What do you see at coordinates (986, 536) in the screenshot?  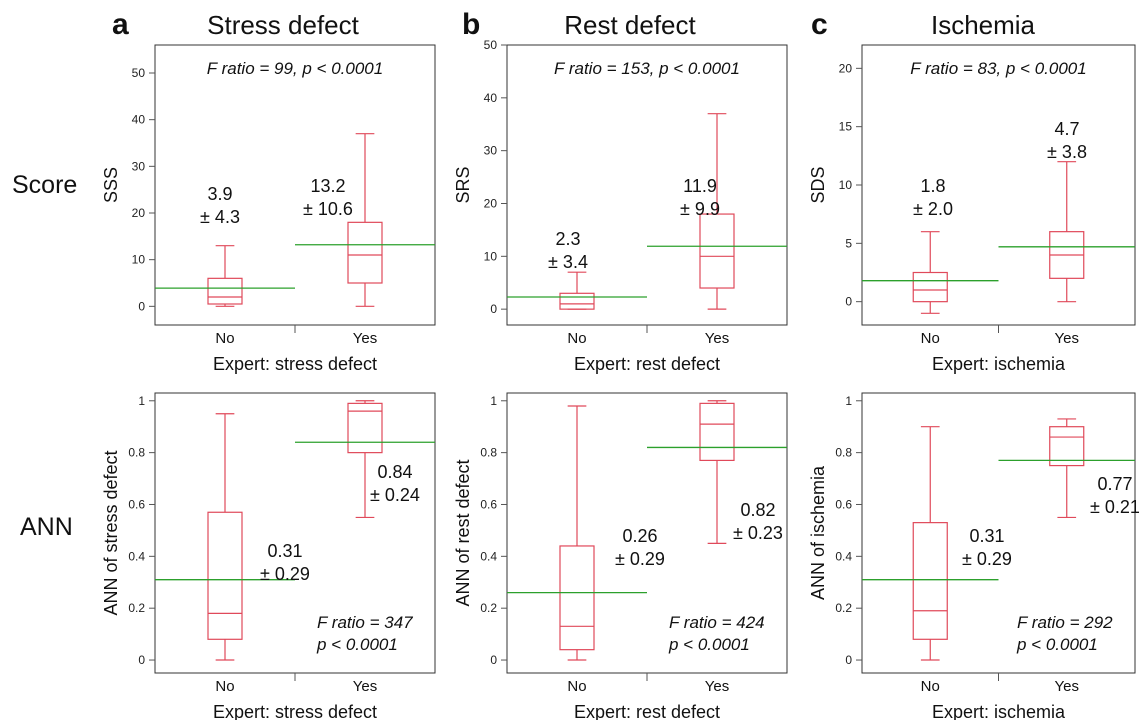 I see `mean-value-label: 0.31` at bounding box center [986, 536].